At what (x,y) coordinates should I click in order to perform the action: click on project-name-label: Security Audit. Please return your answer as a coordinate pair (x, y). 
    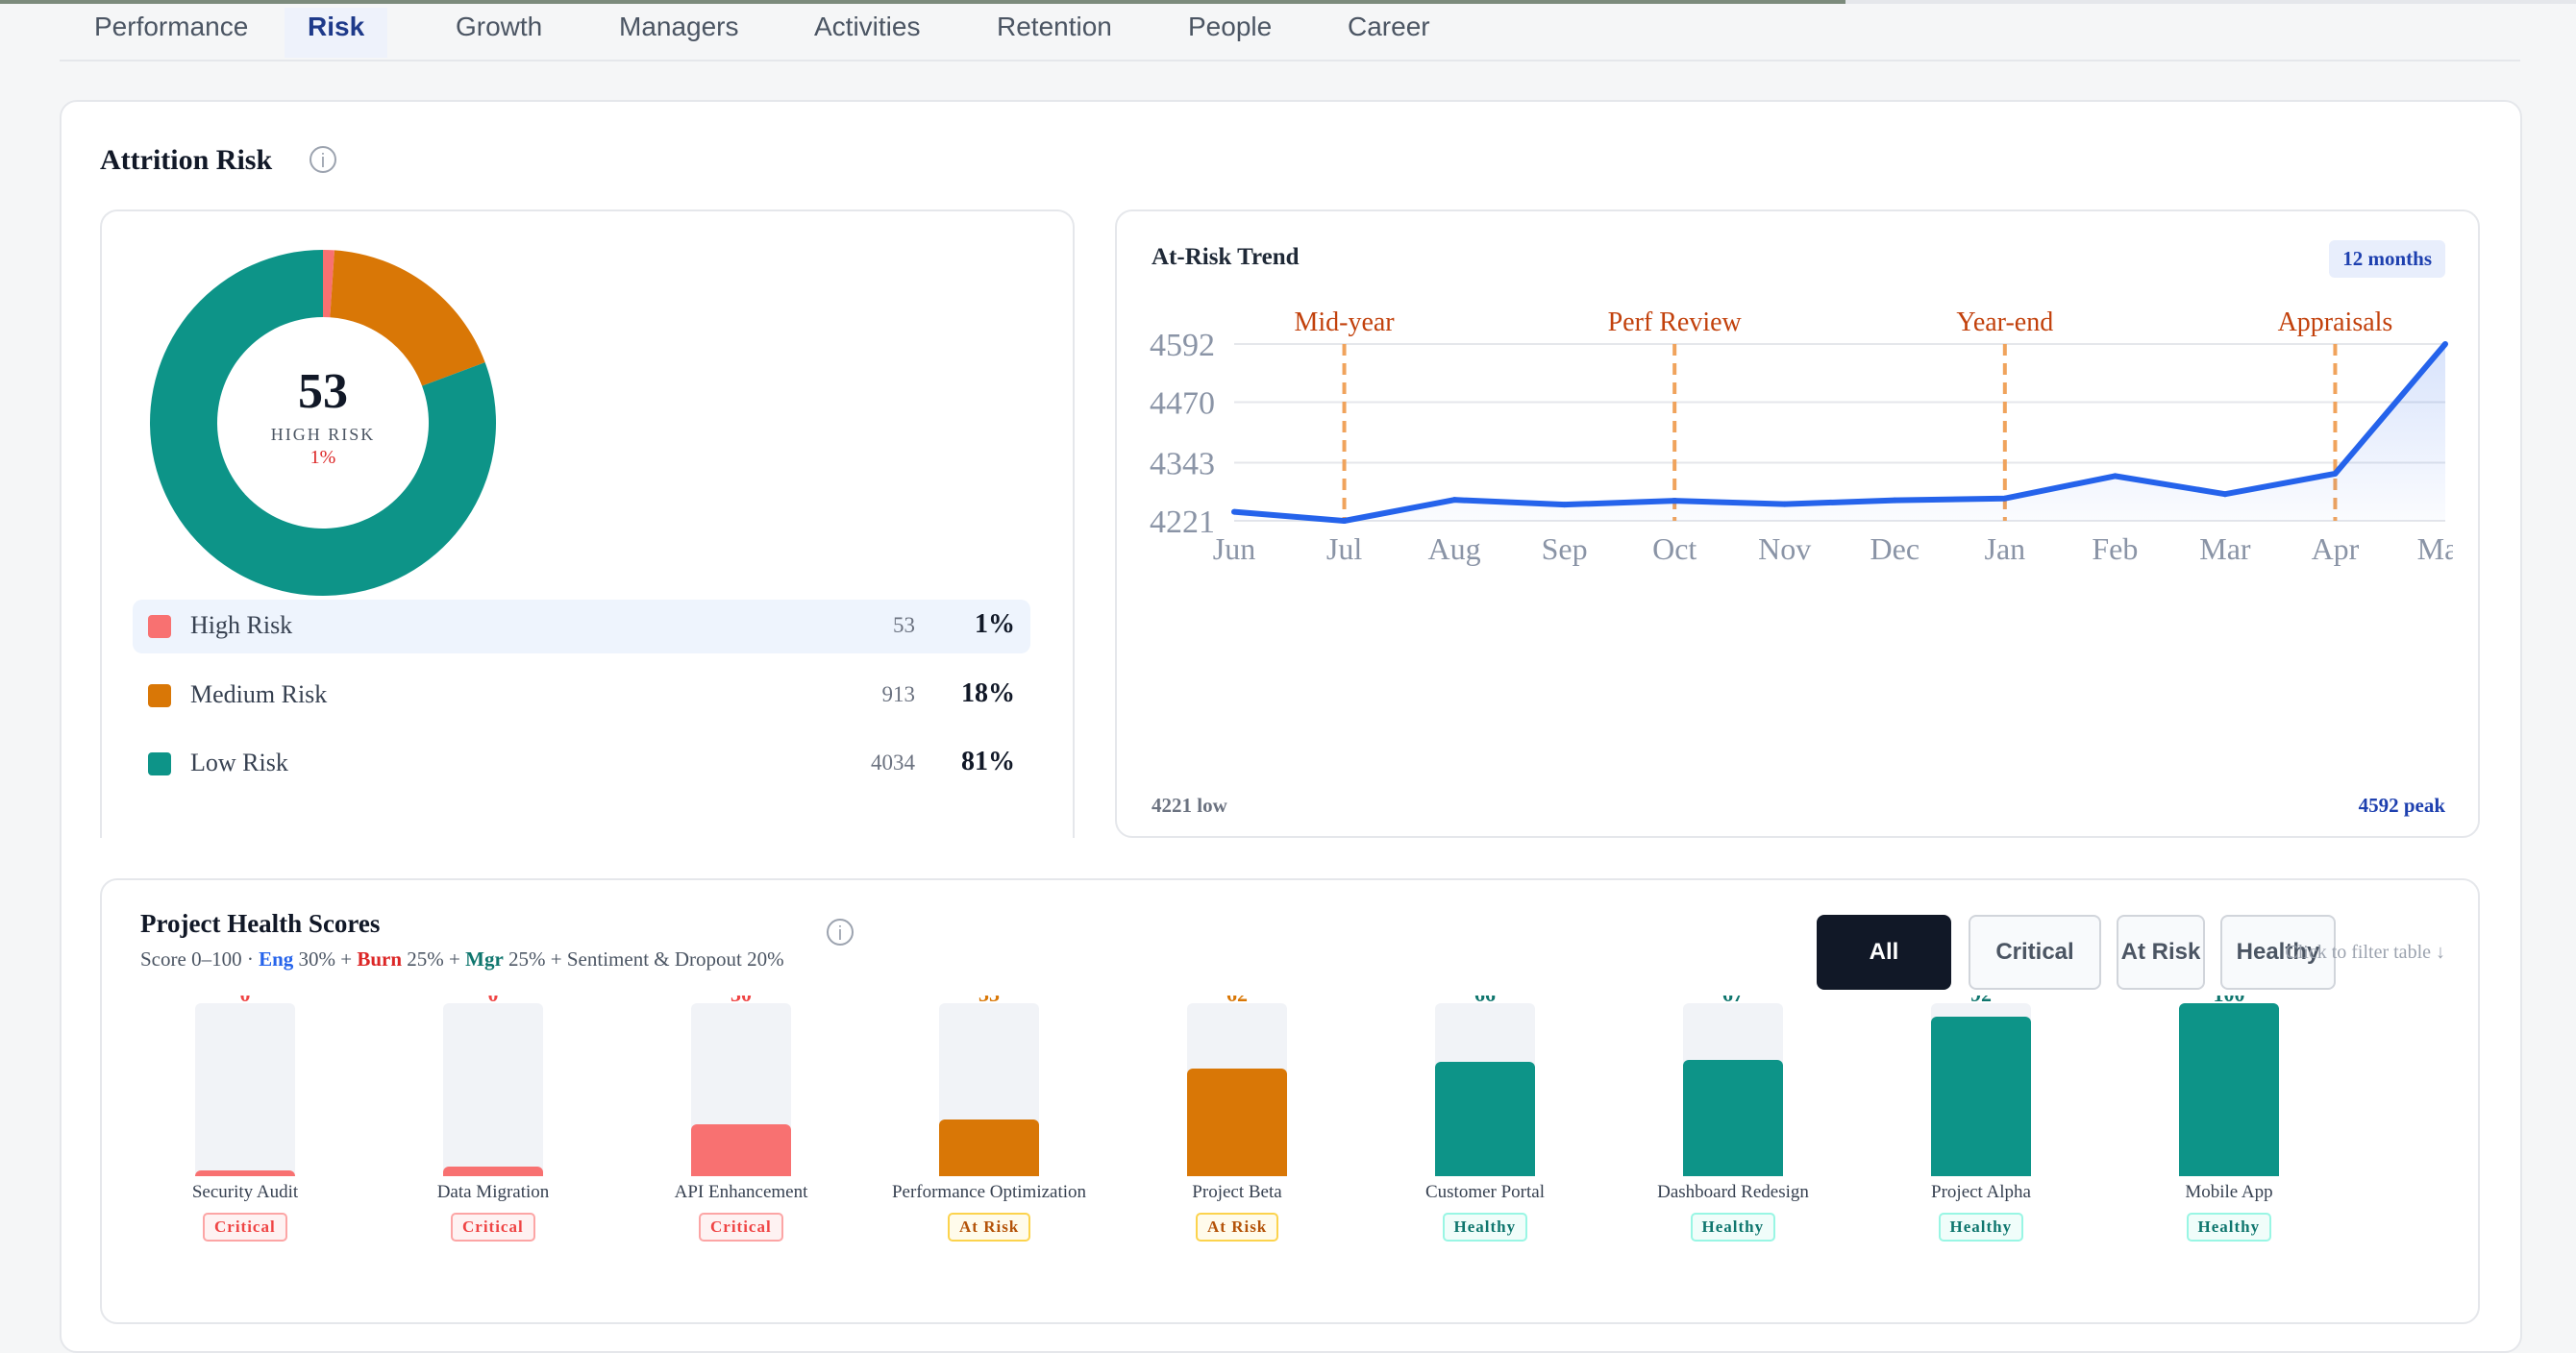
    Looking at the image, I should click on (245, 1192).